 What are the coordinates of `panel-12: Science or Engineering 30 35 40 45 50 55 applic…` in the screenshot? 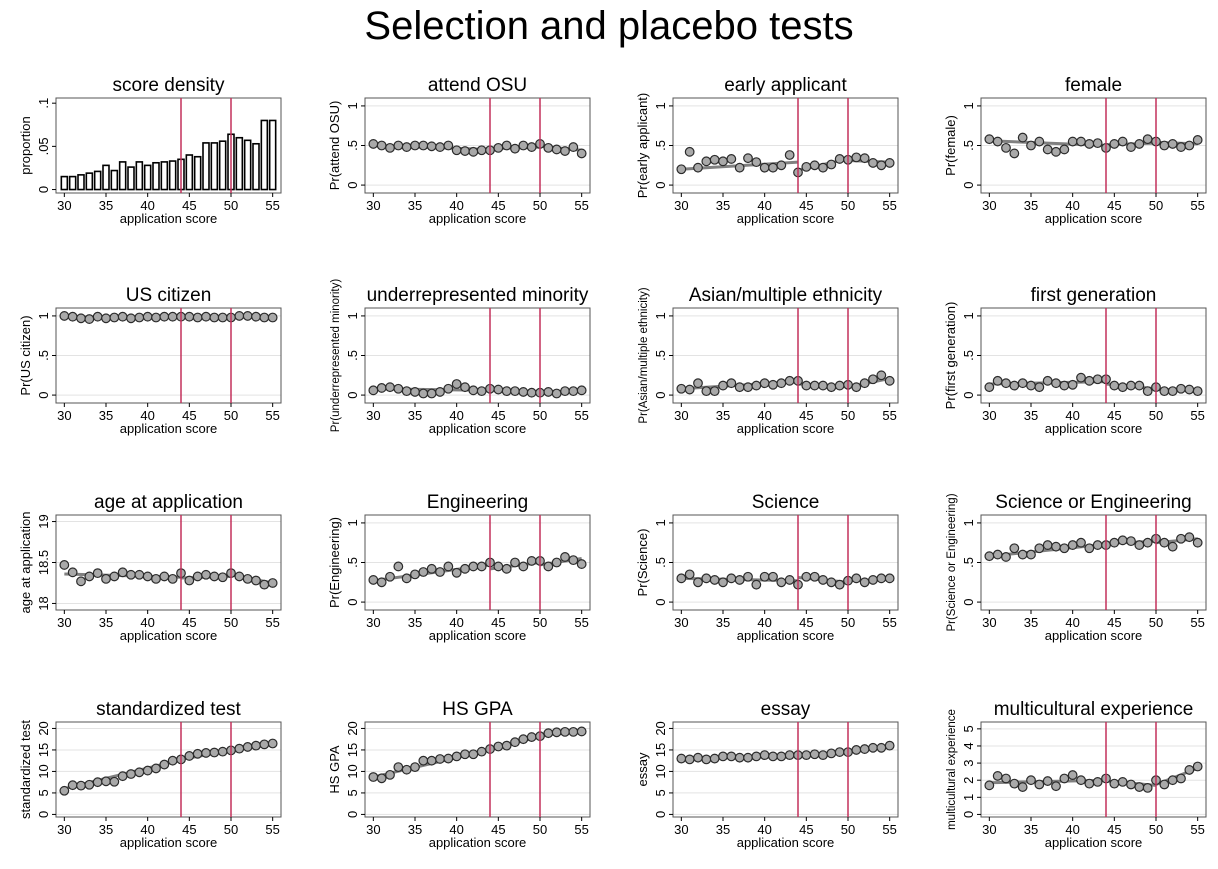 It's located at (1076, 567).